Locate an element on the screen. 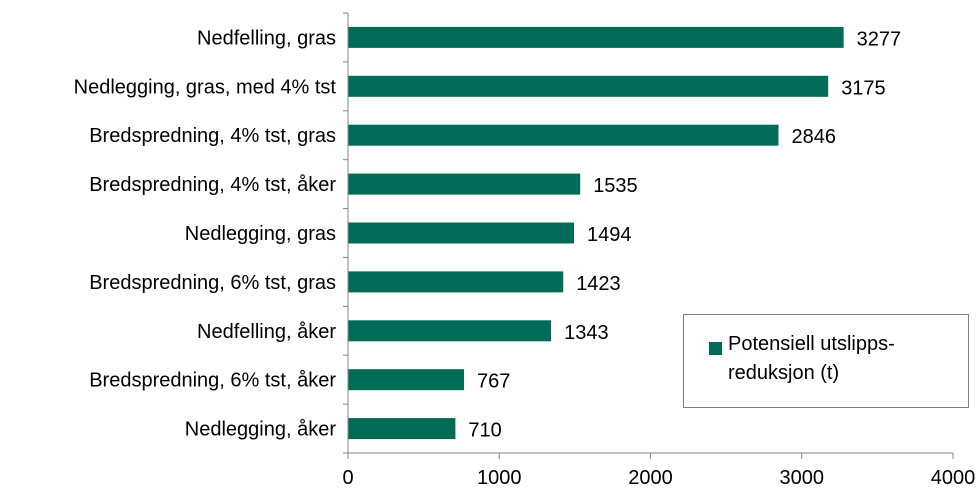 The image size is (978, 495). x-tick-label: 2000 is located at coordinates (650, 478).